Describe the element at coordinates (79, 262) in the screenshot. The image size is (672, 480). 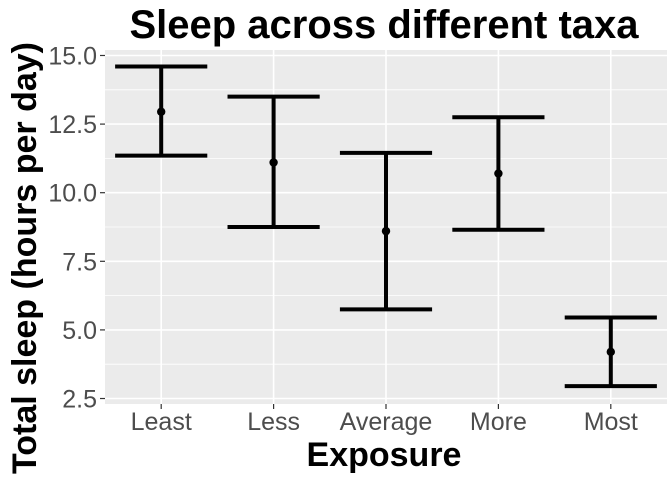
I see `y-tick-label: 7.5` at that location.